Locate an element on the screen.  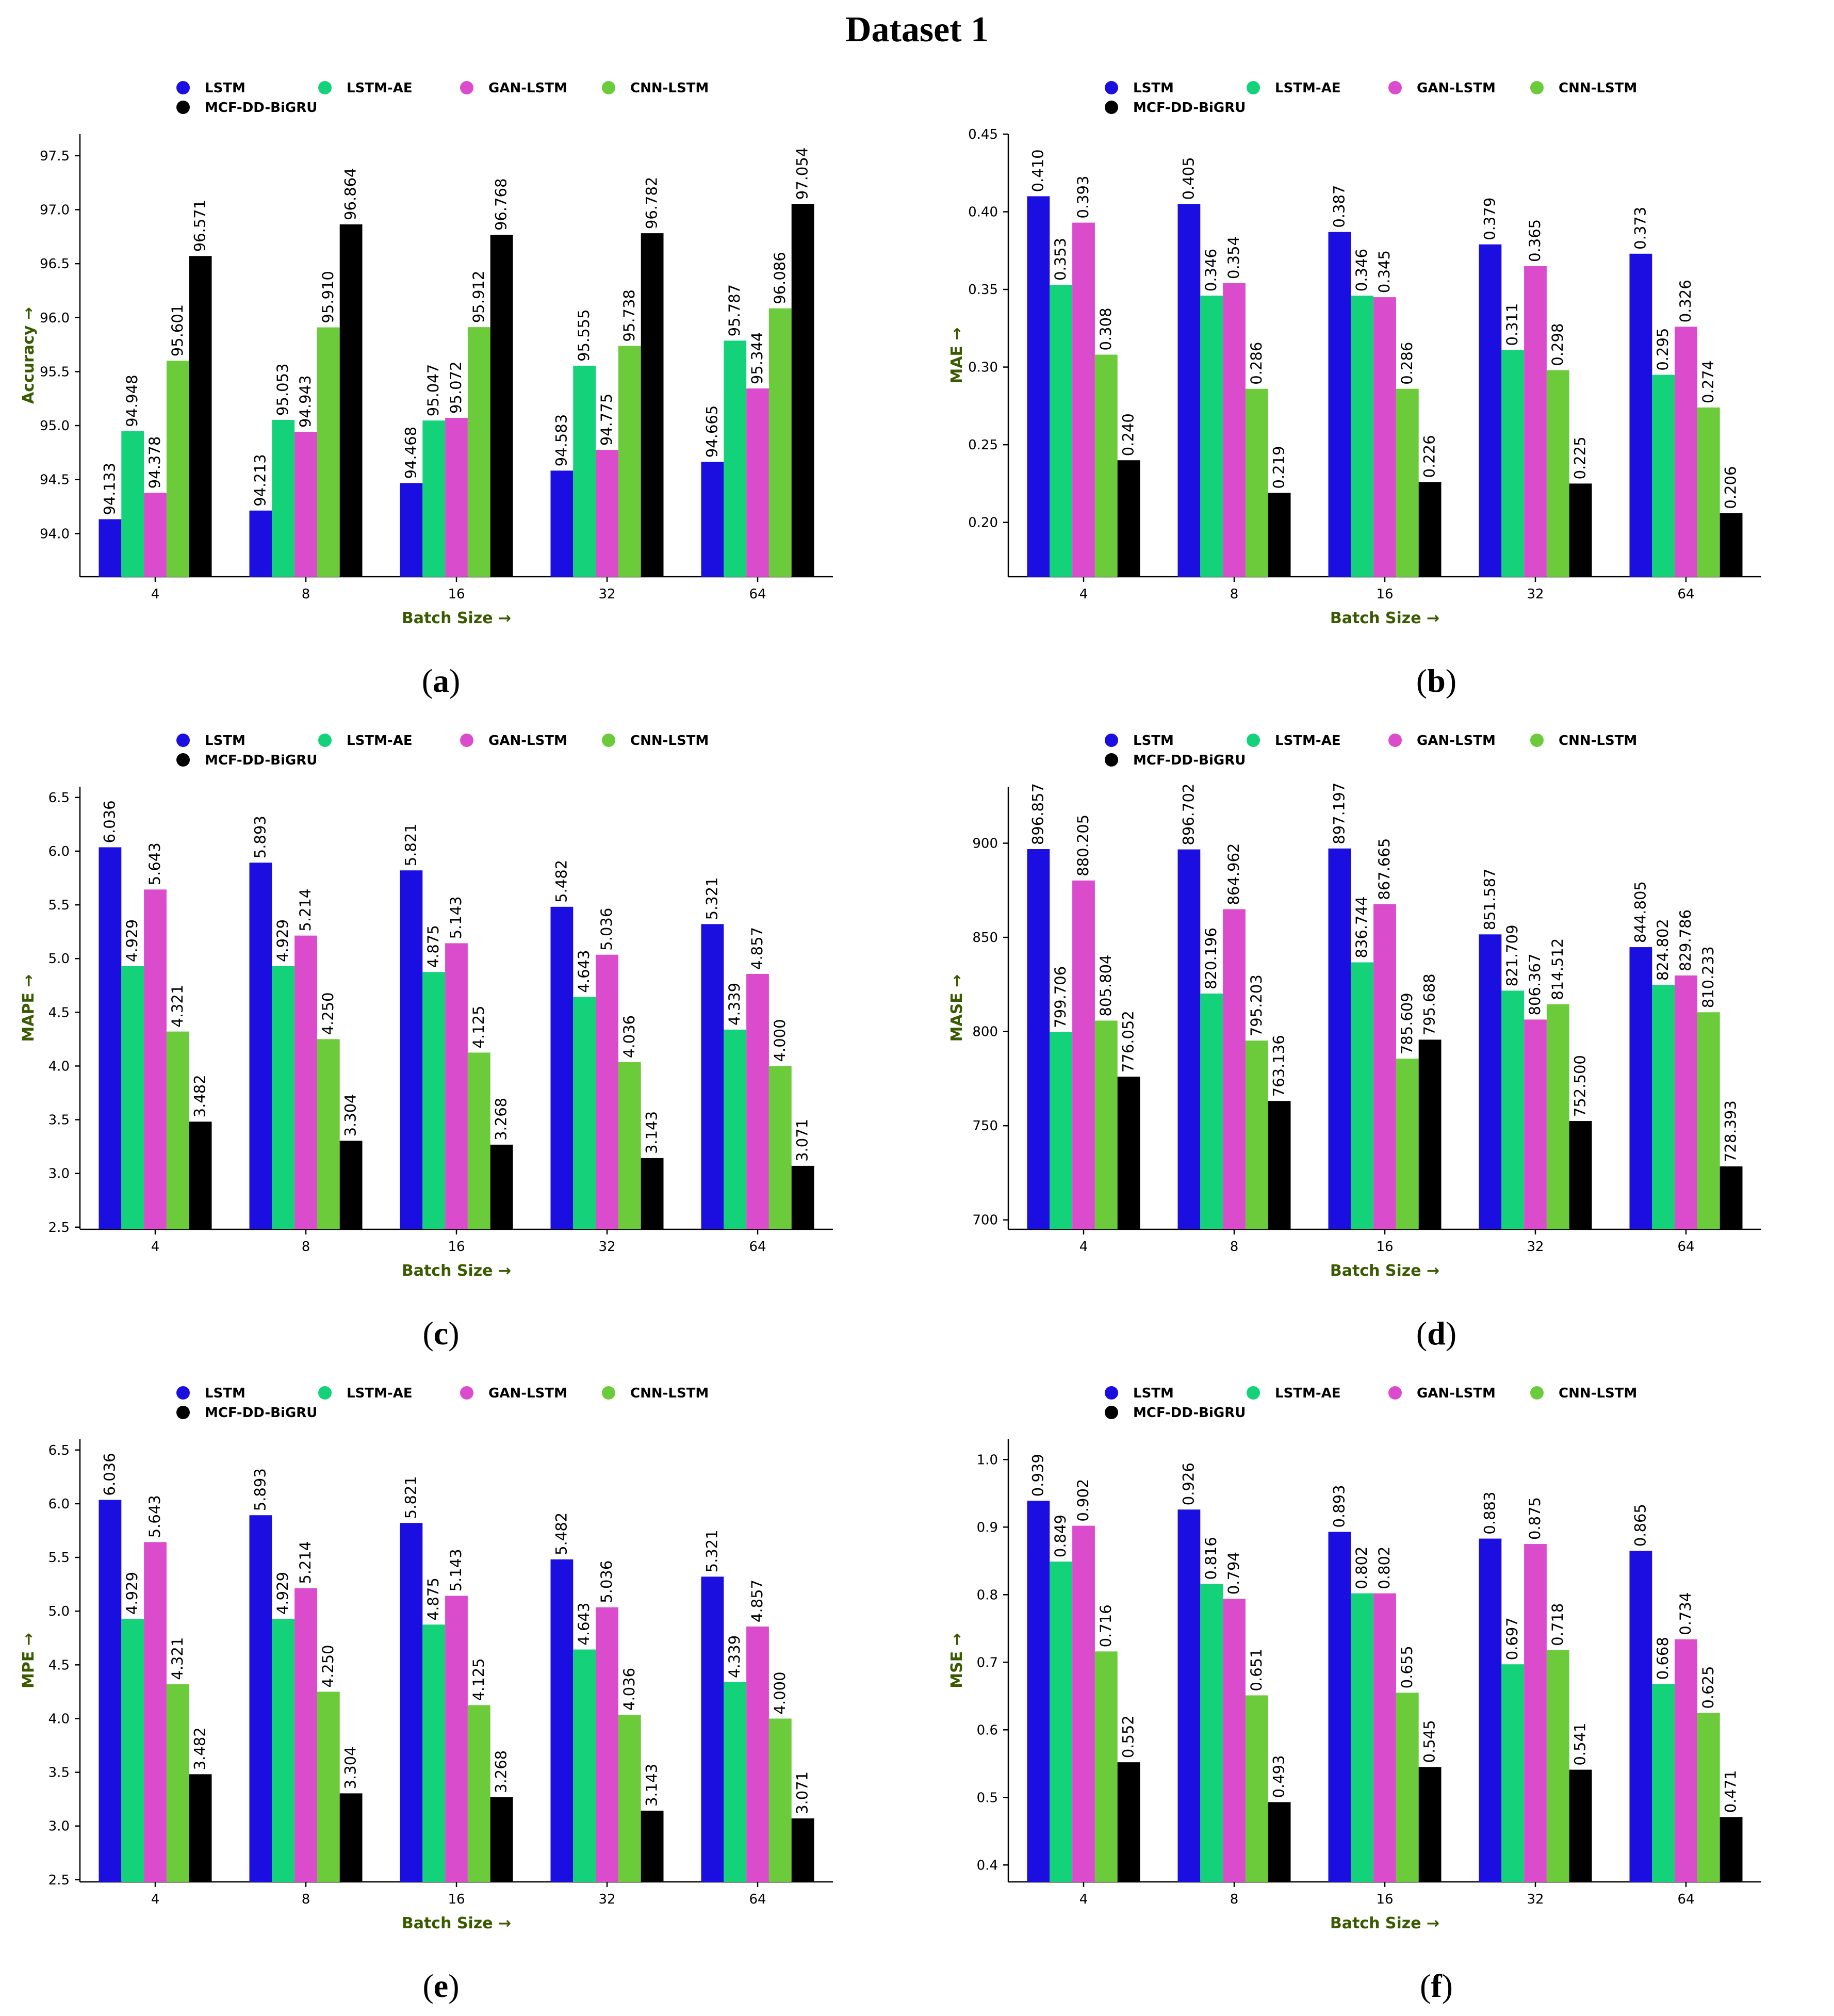
data-label: 0.883 is located at coordinates (1489, 1513).